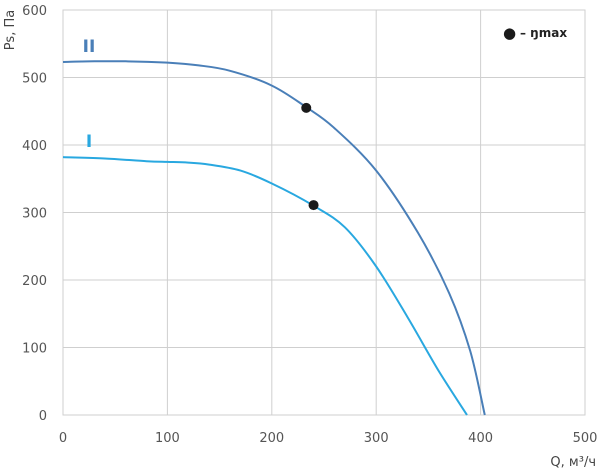 This screenshot has width=600, height=473. I want to click on series-i-label: I, so click(89, 142).